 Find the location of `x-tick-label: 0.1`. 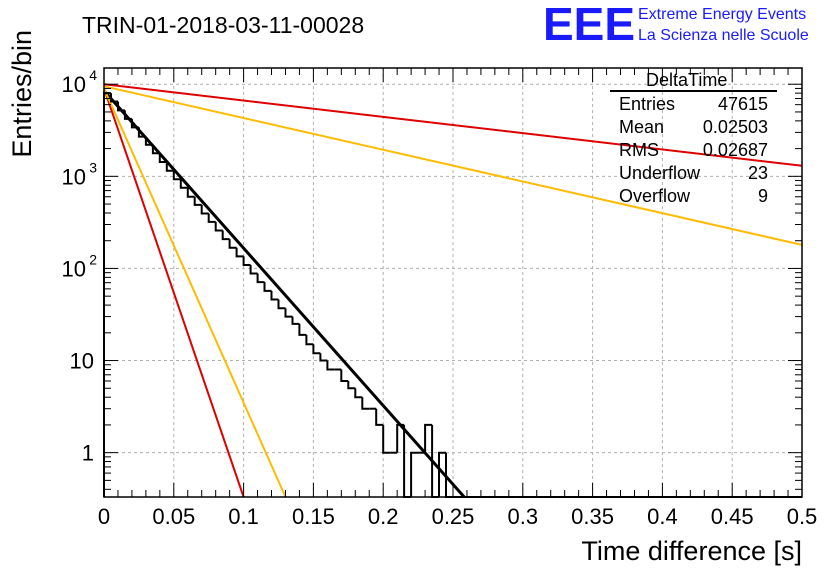

x-tick-label: 0.1 is located at coordinates (243, 516).